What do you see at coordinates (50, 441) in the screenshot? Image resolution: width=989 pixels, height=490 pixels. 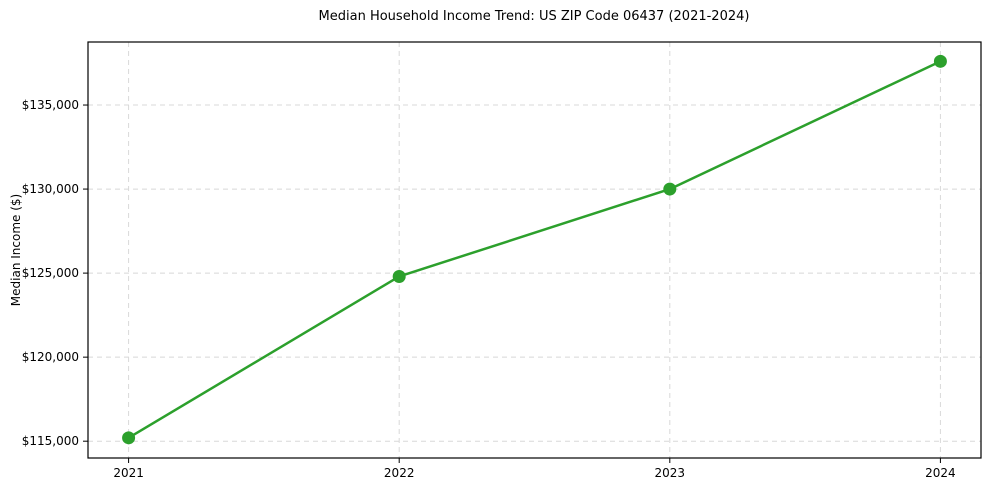 I see `y-tick-label: $115,000` at bounding box center [50, 441].